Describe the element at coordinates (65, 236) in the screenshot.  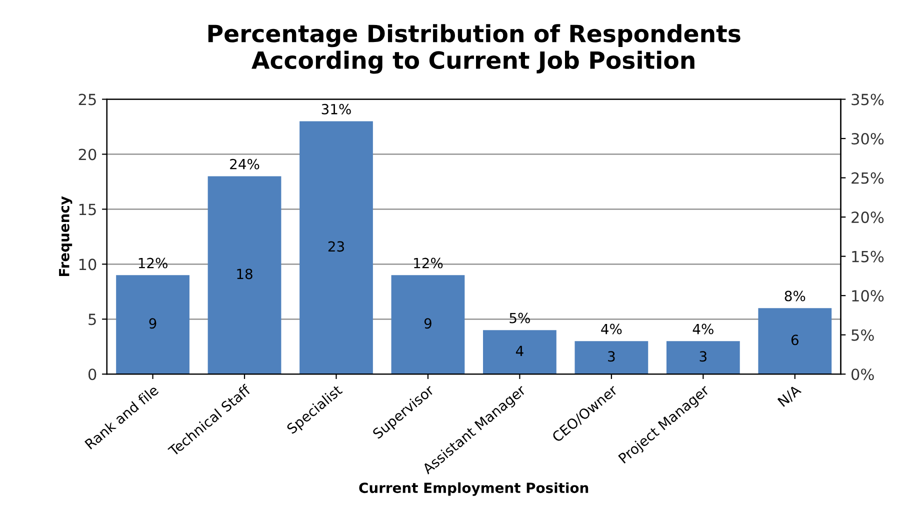
I see `y-axis-title: Frequency` at that location.